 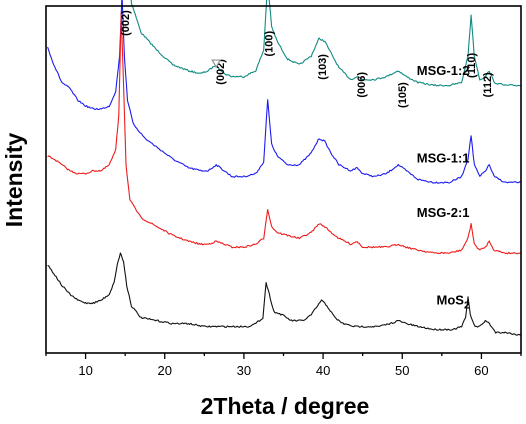 I want to click on x-tick-label-1: 20, so click(x=165, y=370).